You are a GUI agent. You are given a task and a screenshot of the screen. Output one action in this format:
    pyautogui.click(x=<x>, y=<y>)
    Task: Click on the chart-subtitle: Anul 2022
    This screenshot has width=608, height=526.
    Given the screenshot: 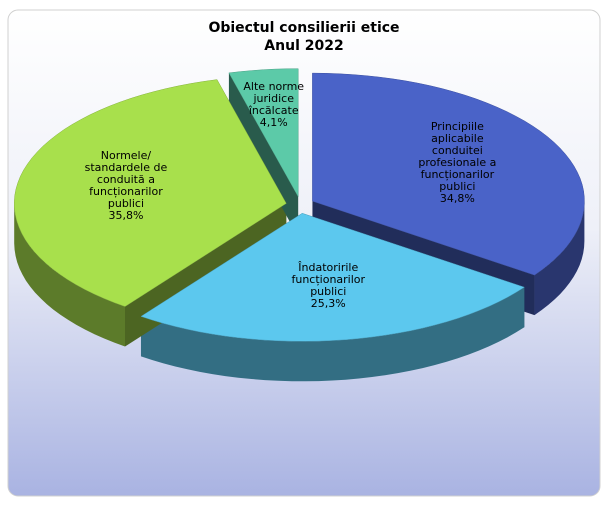 What is the action you would take?
    pyautogui.click(x=303, y=46)
    